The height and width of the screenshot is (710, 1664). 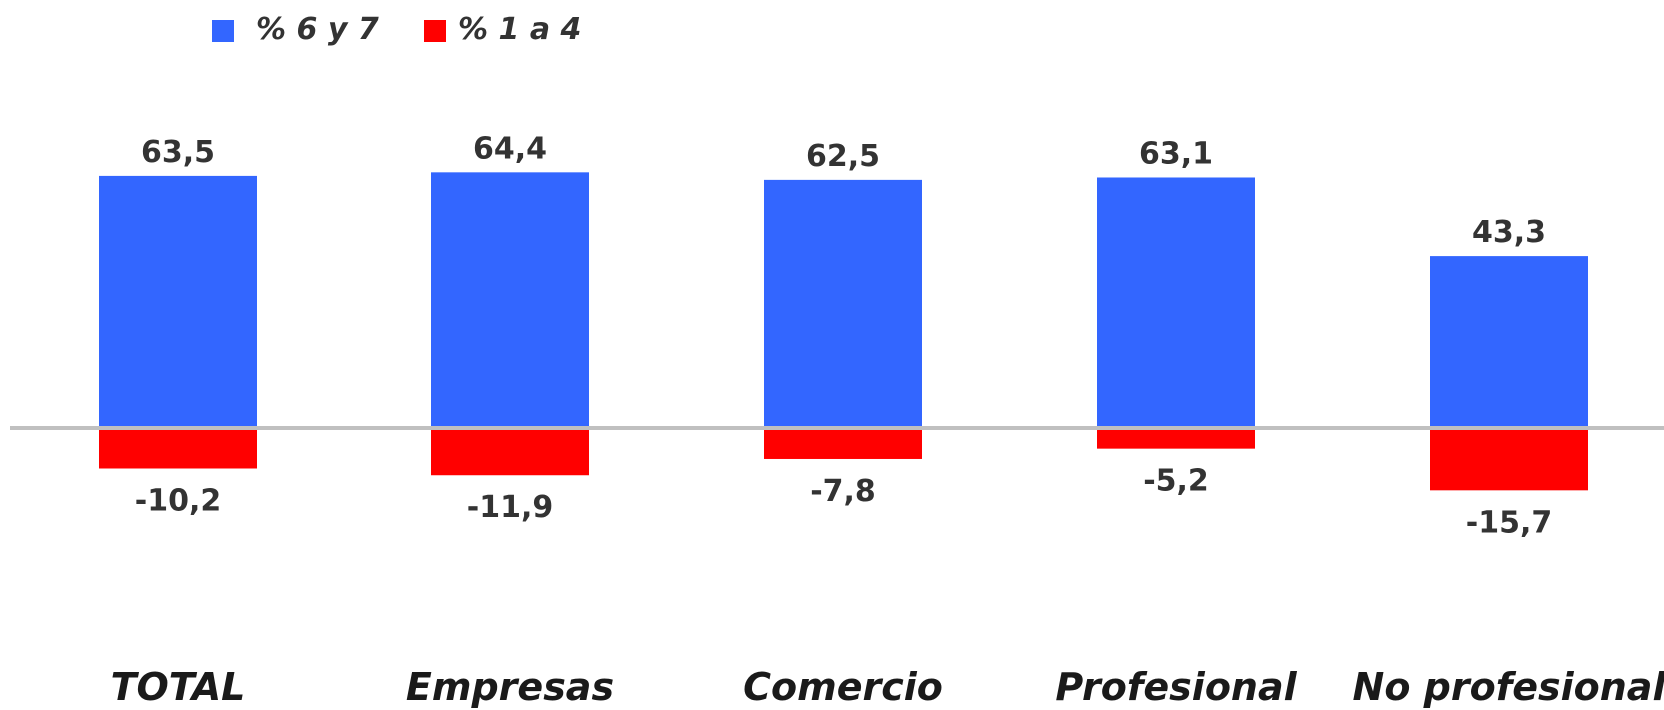 What do you see at coordinates (843, 687) in the screenshot?
I see `category-label-2: Comercio` at bounding box center [843, 687].